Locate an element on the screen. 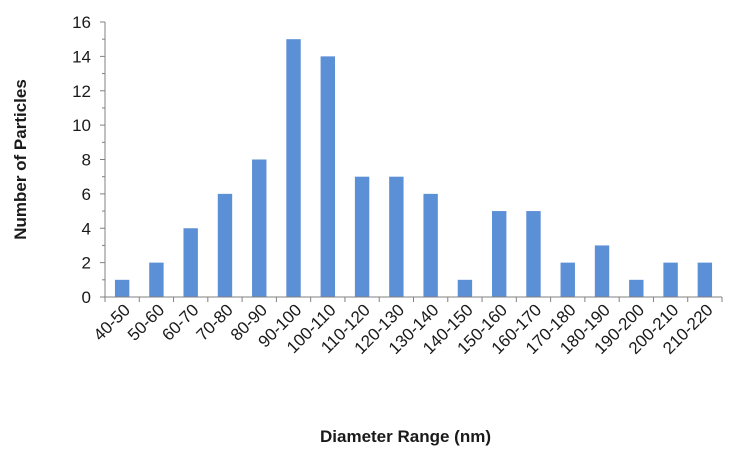 The image size is (734, 450). x-axis-title: Diameter Range (nm) is located at coordinates (405, 436).